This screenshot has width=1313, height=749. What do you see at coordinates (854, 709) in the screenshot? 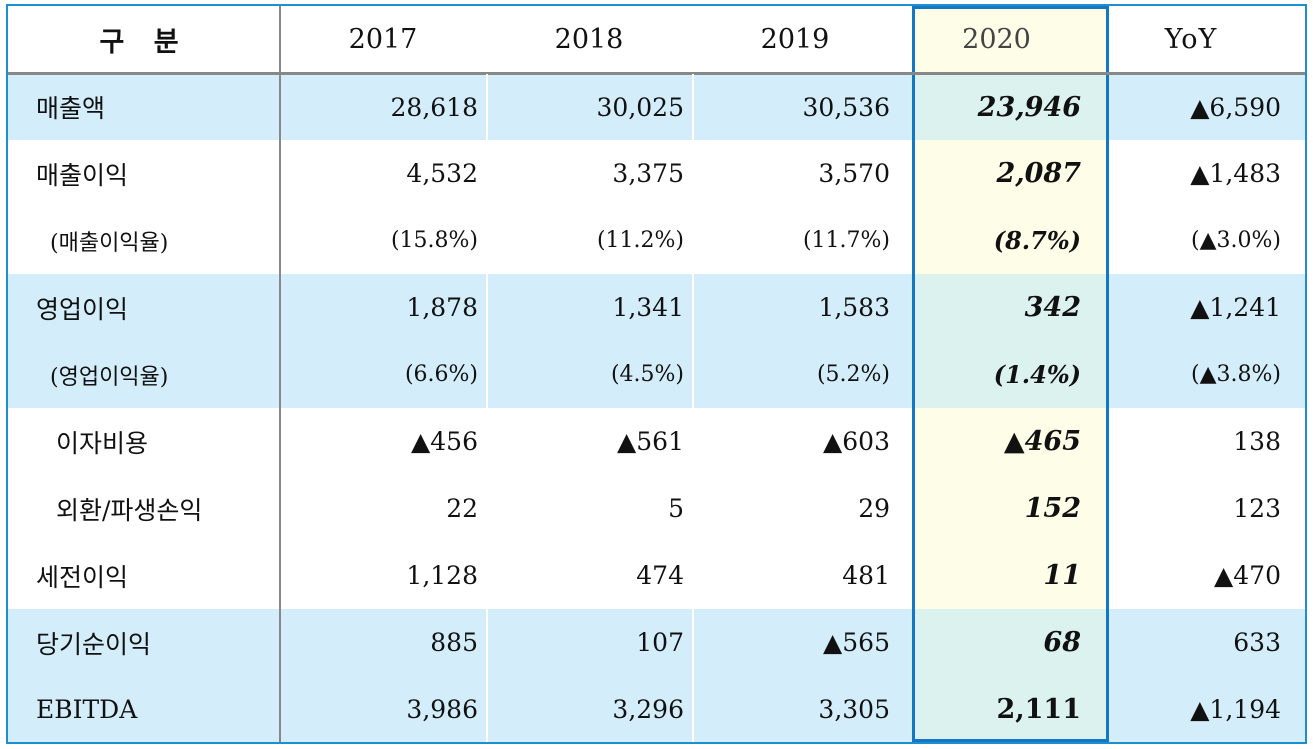
I see `cell-2019: 3,305` at bounding box center [854, 709].